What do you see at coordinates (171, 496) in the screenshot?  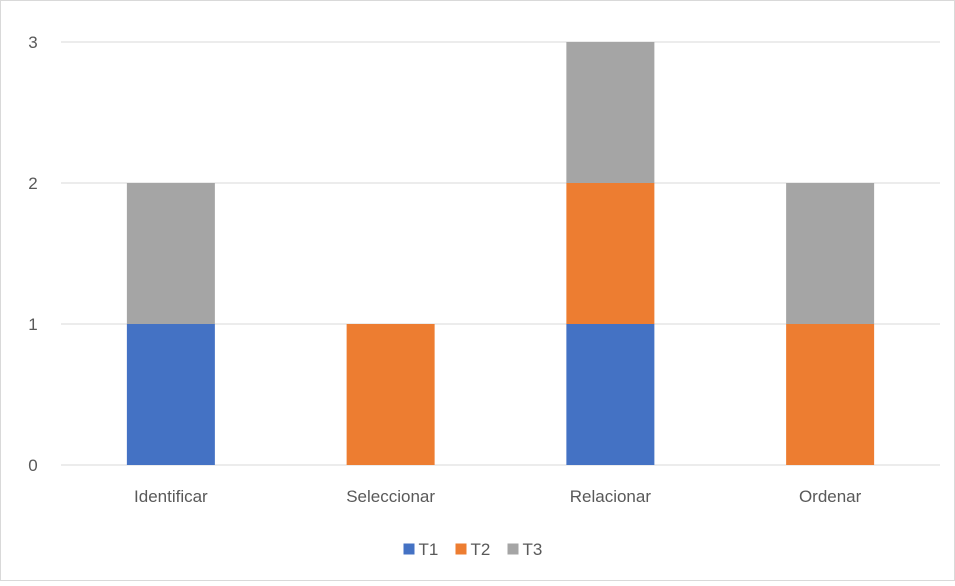 I see `x-tick-label: Identificar` at bounding box center [171, 496].